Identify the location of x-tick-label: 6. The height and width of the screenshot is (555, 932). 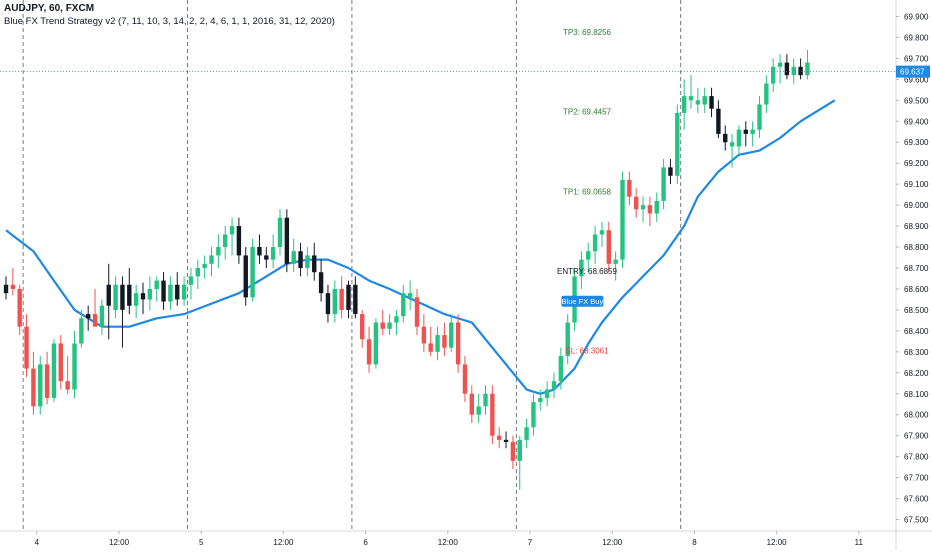
(365, 542).